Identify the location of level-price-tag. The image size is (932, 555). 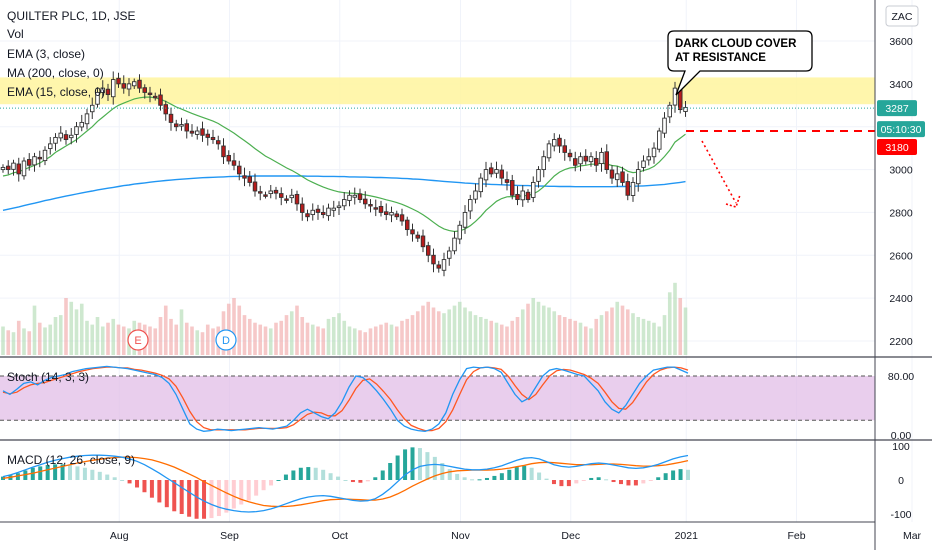
(897, 147).